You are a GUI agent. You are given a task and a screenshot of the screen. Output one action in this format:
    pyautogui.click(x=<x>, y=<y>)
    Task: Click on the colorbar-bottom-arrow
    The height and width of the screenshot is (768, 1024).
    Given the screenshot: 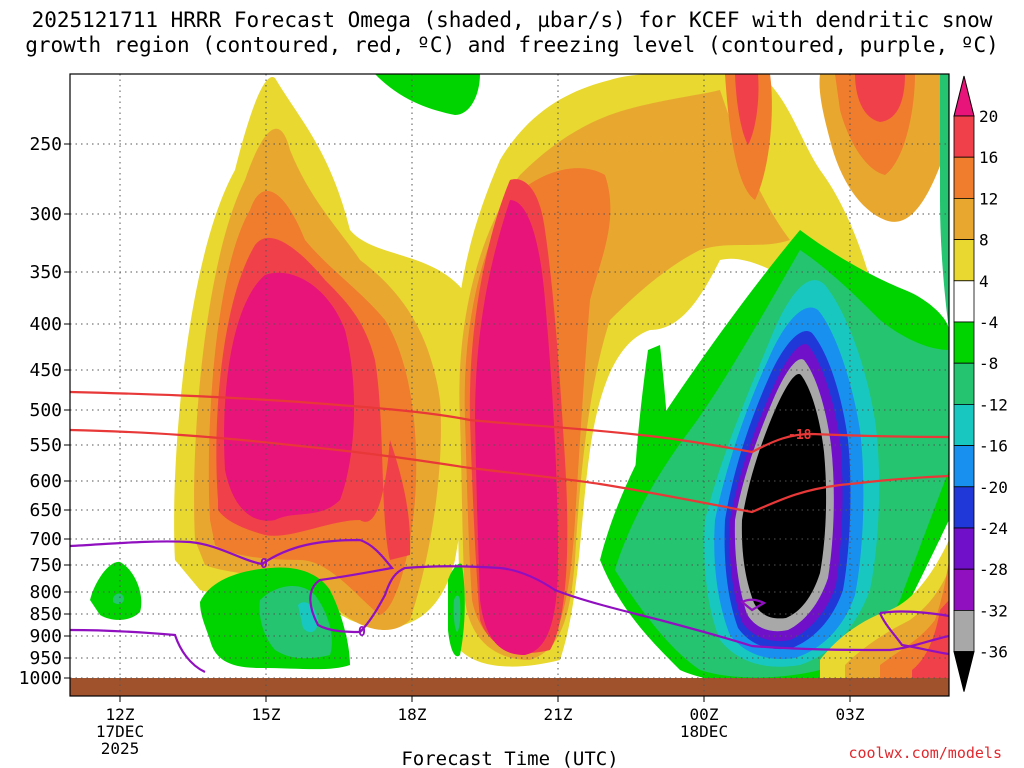 What is the action you would take?
    pyautogui.click(x=964, y=671)
    